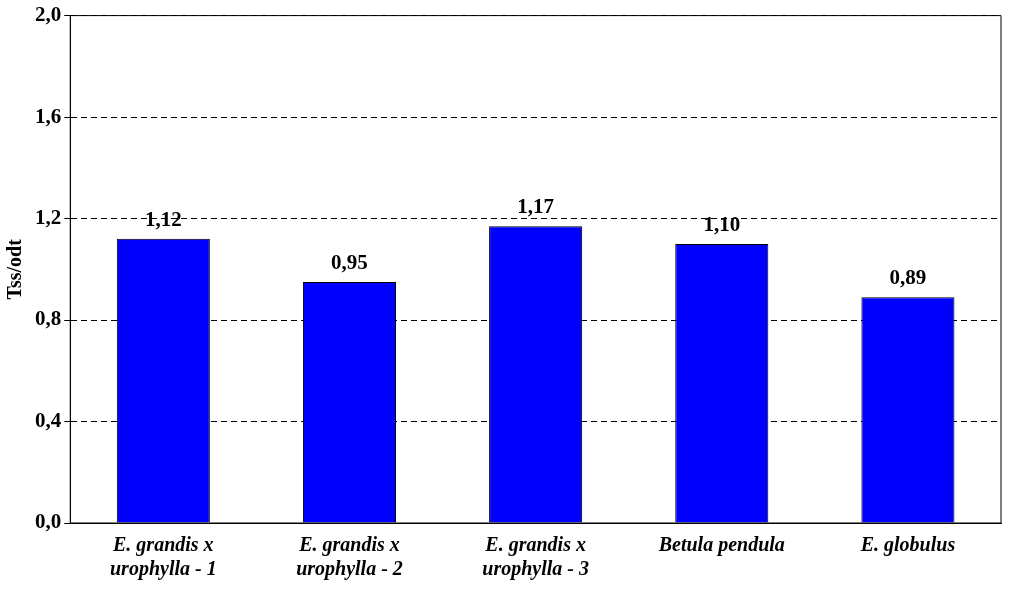 This screenshot has width=1009, height=589. What do you see at coordinates (535, 206) in the screenshot?
I see `data-label: 1,17` at bounding box center [535, 206].